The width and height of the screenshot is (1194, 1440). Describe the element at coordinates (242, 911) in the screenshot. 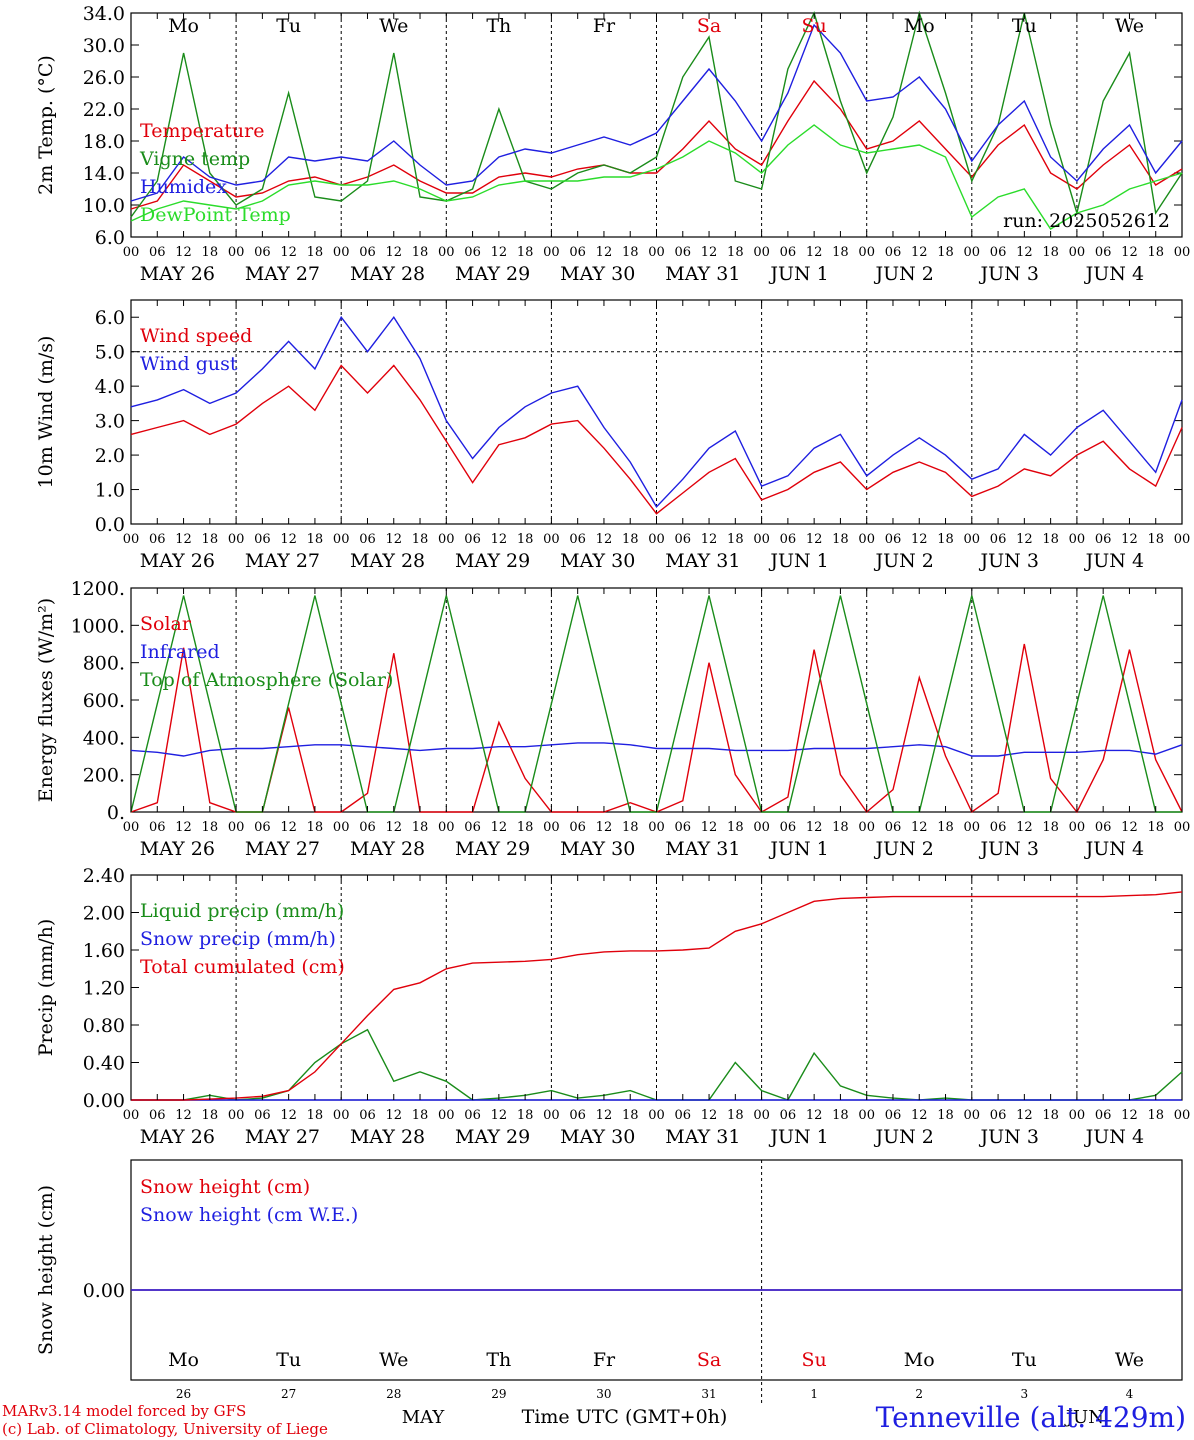

I see `legend-entry: Liquid precip (mm/h)` at that location.